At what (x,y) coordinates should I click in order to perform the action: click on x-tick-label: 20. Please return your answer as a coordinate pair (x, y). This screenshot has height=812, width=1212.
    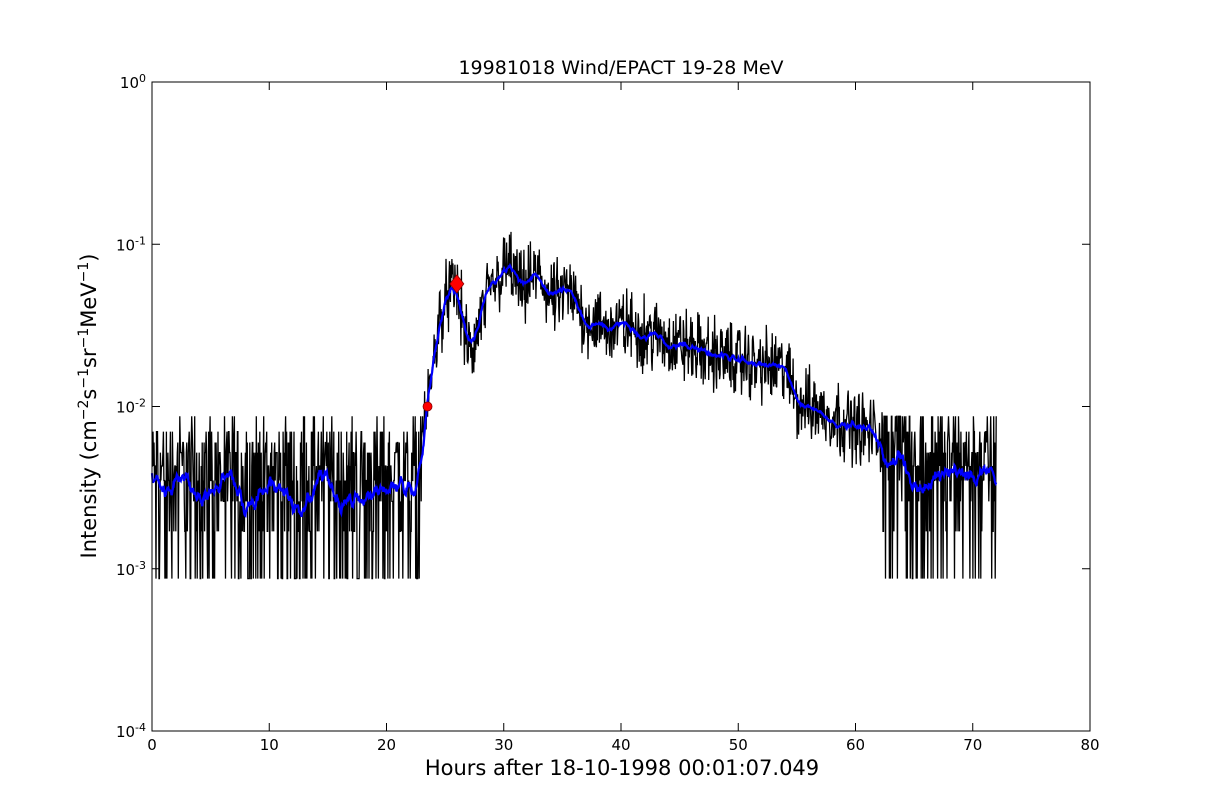
    Looking at the image, I should click on (386, 745).